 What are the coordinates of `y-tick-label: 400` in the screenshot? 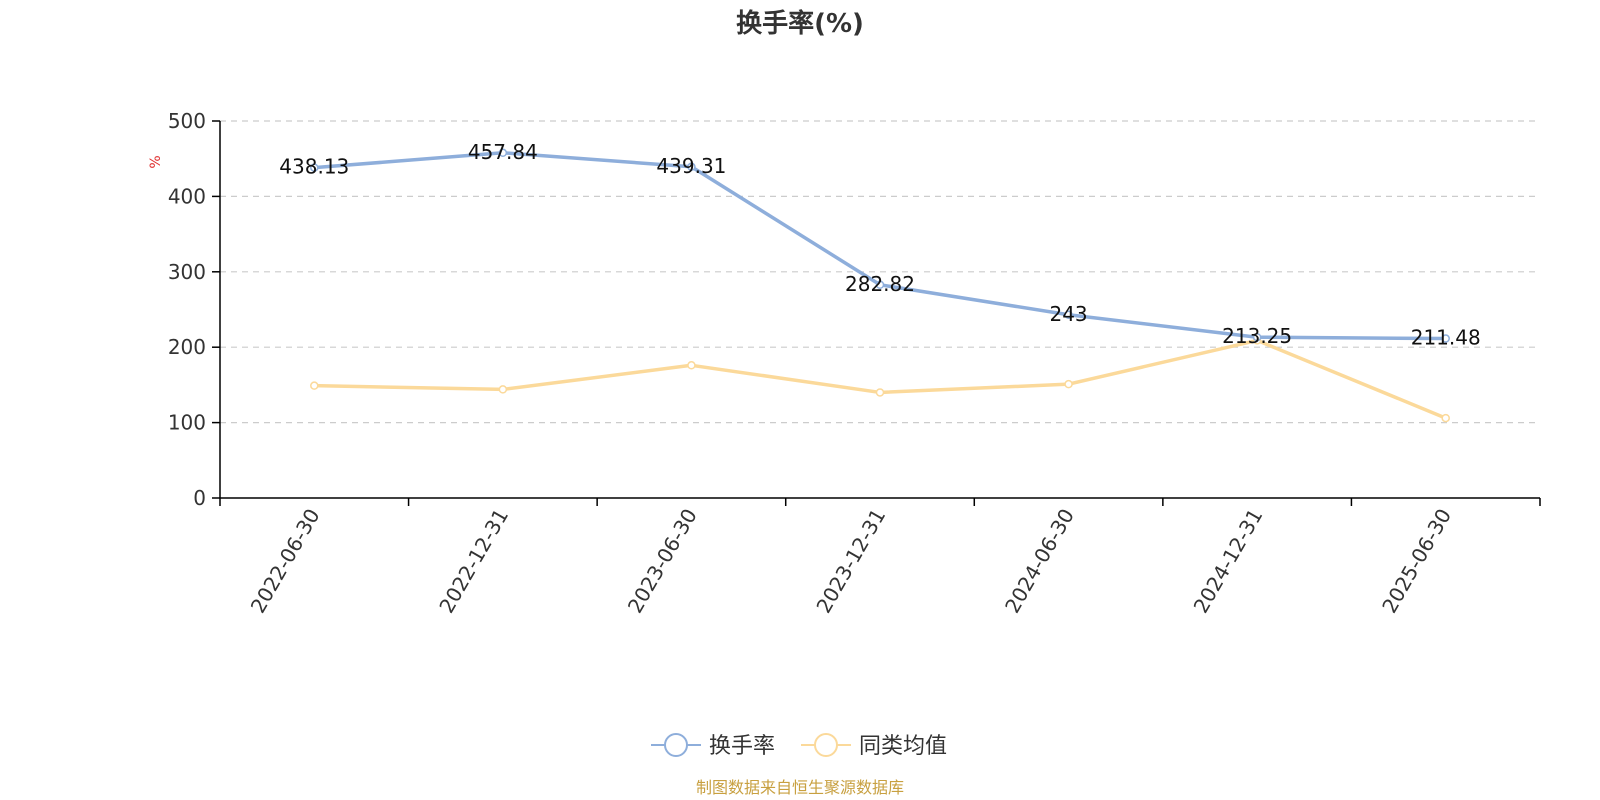 It's located at (187, 196).